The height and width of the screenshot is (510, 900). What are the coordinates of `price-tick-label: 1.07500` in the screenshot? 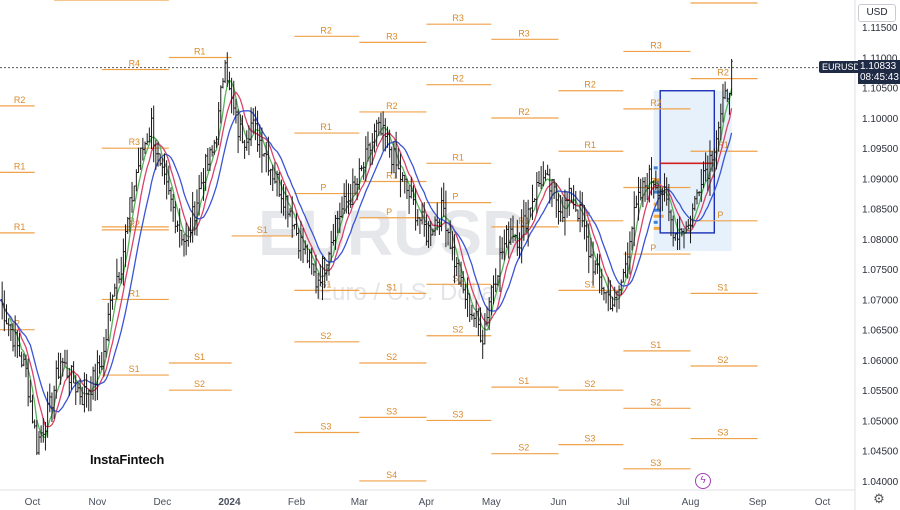 It's located at (880, 270).